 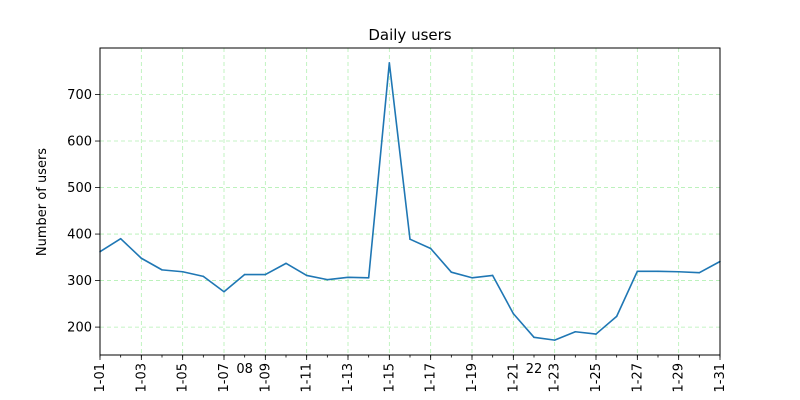 I want to click on x-tick-label: 1-07, so click(x=224, y=378).